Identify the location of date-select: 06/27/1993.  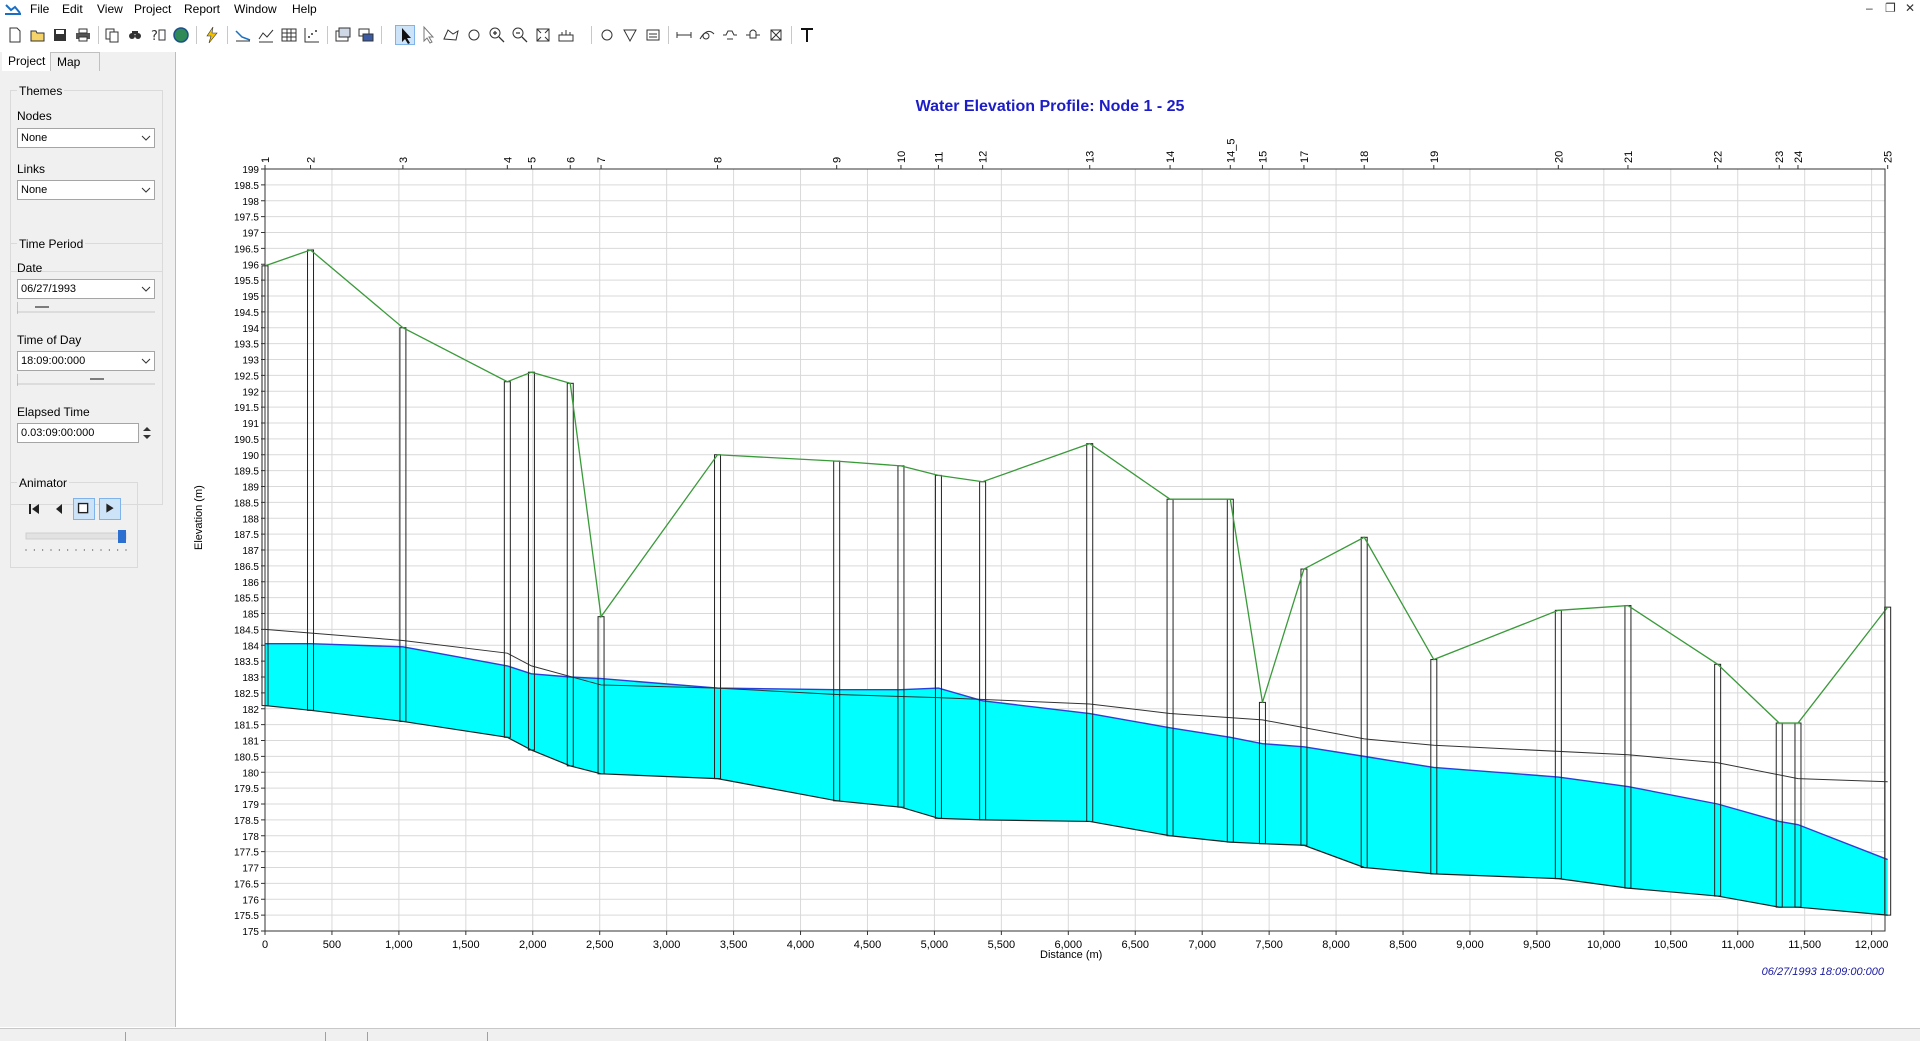
(86, 289).